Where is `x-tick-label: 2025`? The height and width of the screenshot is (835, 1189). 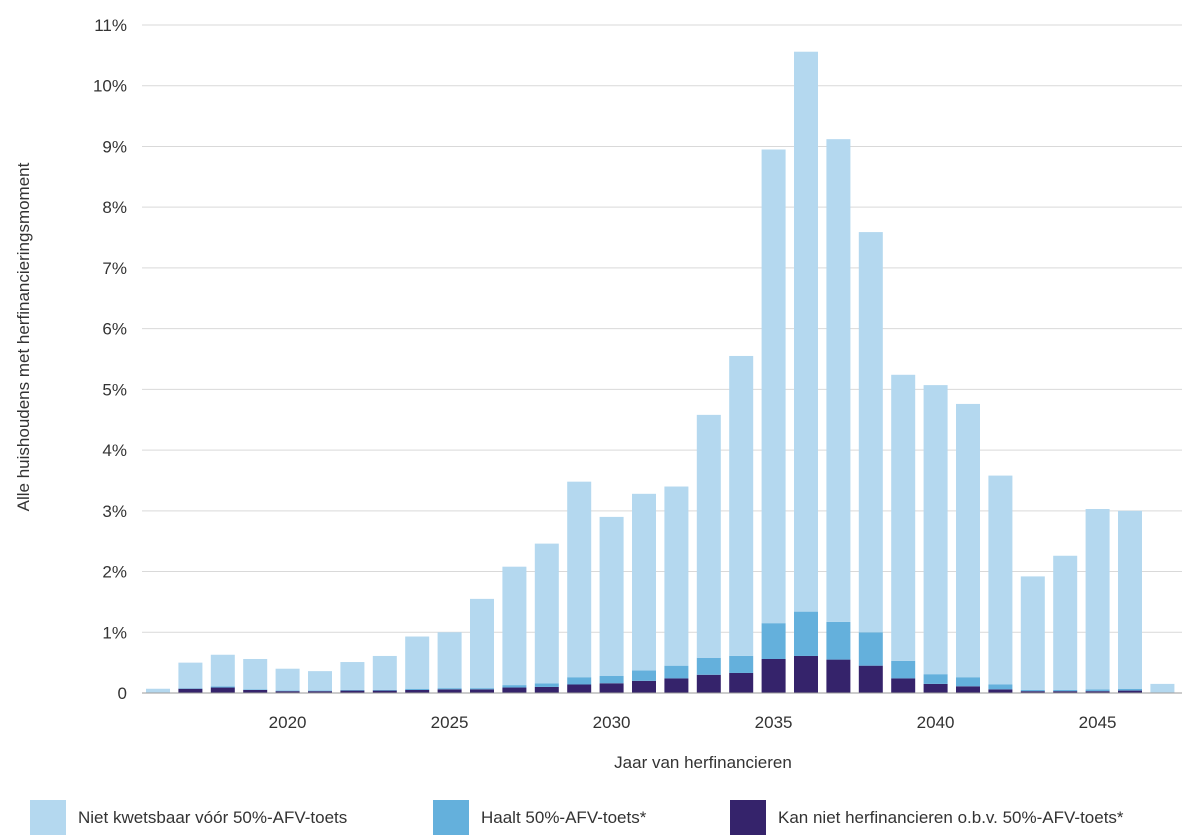
x-tick-label: 2025 is located at coordinates (450, 722).